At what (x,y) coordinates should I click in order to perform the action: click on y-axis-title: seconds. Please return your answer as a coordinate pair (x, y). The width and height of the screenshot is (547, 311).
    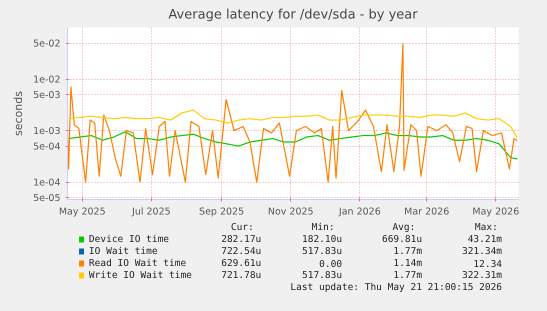
    Looking at the image, I should click on (19, 113).